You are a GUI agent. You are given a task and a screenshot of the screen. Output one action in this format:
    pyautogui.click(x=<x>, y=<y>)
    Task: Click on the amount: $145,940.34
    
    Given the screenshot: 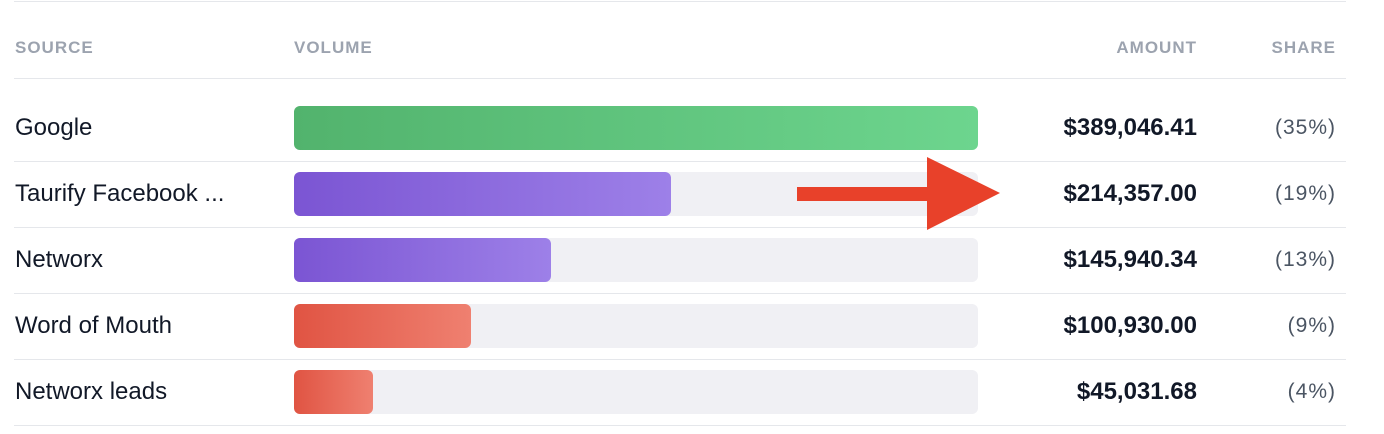 What is the action you would take?
    pyautogui.click(x=1130, y=259)
    